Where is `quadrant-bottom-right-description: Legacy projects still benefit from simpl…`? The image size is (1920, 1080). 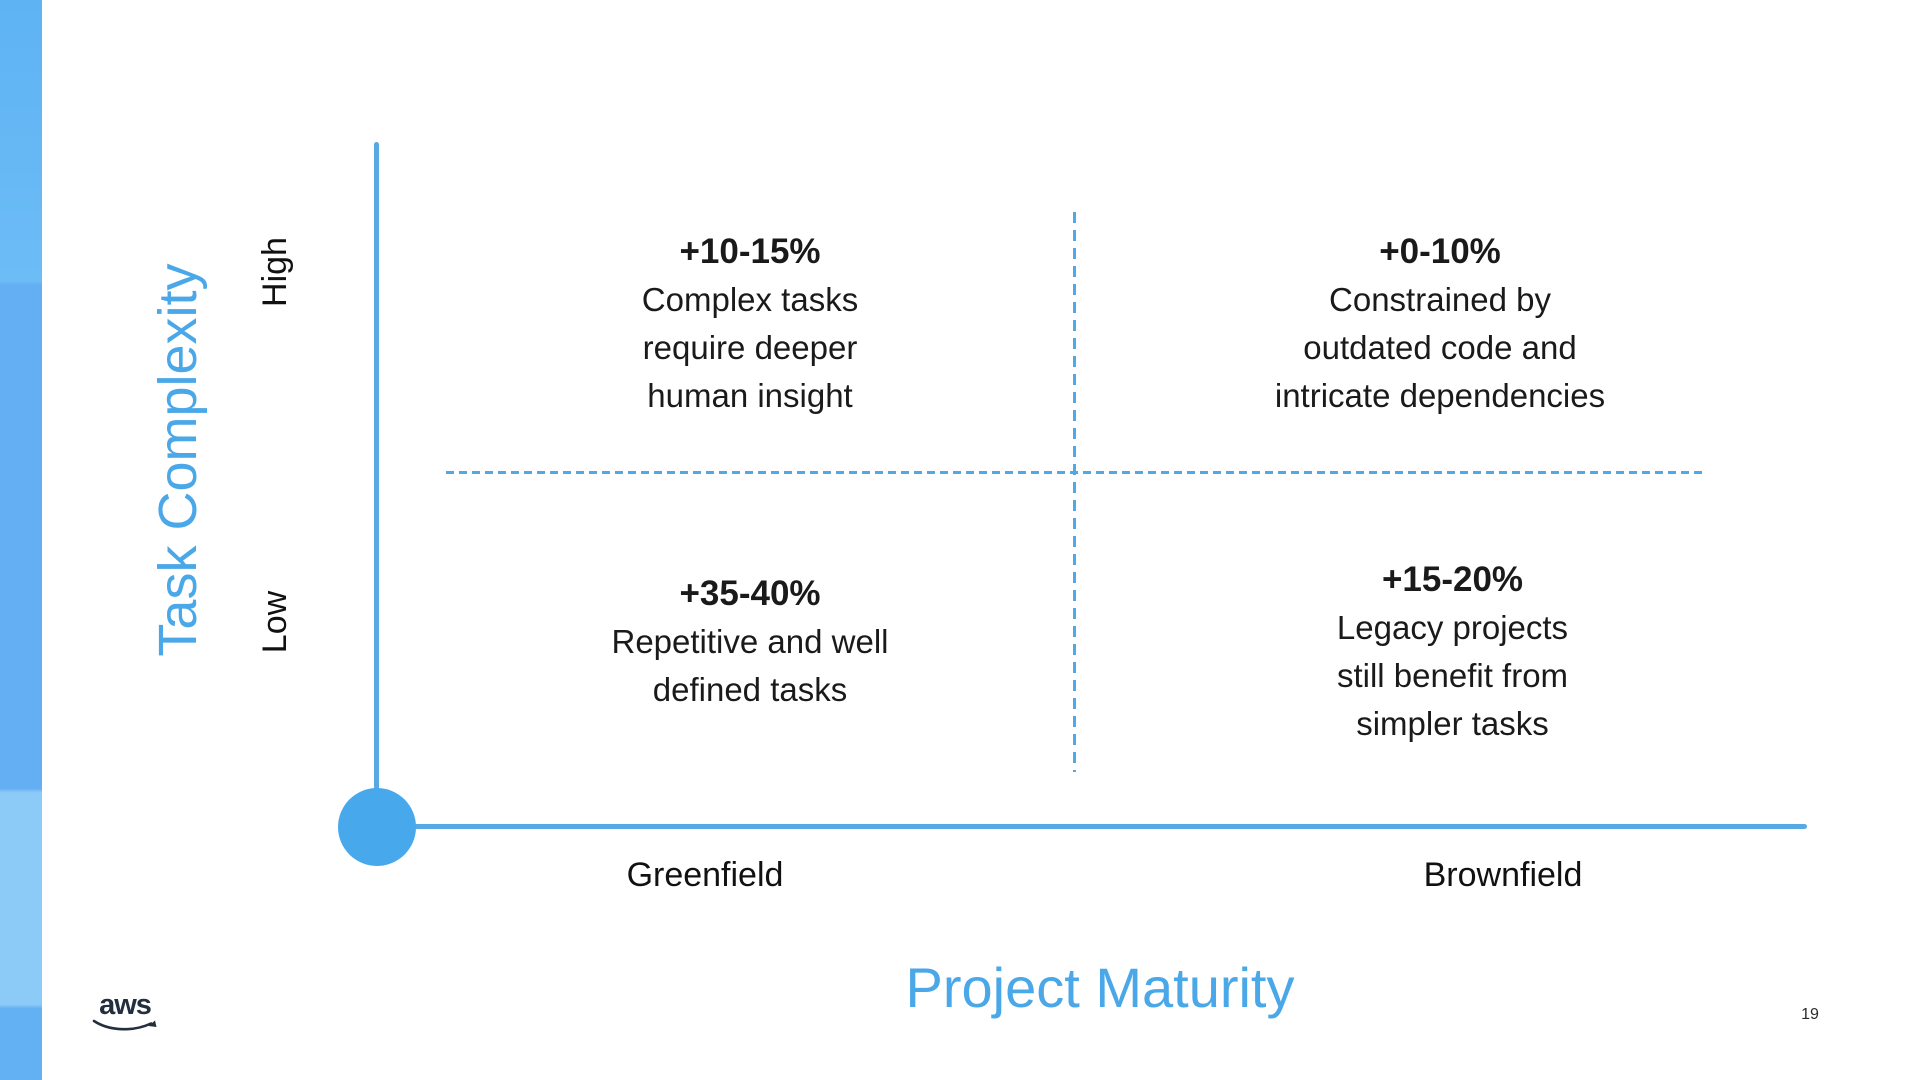
quadrant-bottom-right-description: Legacy projects still benefit from simpl… is located at coordinates (1452, 675).